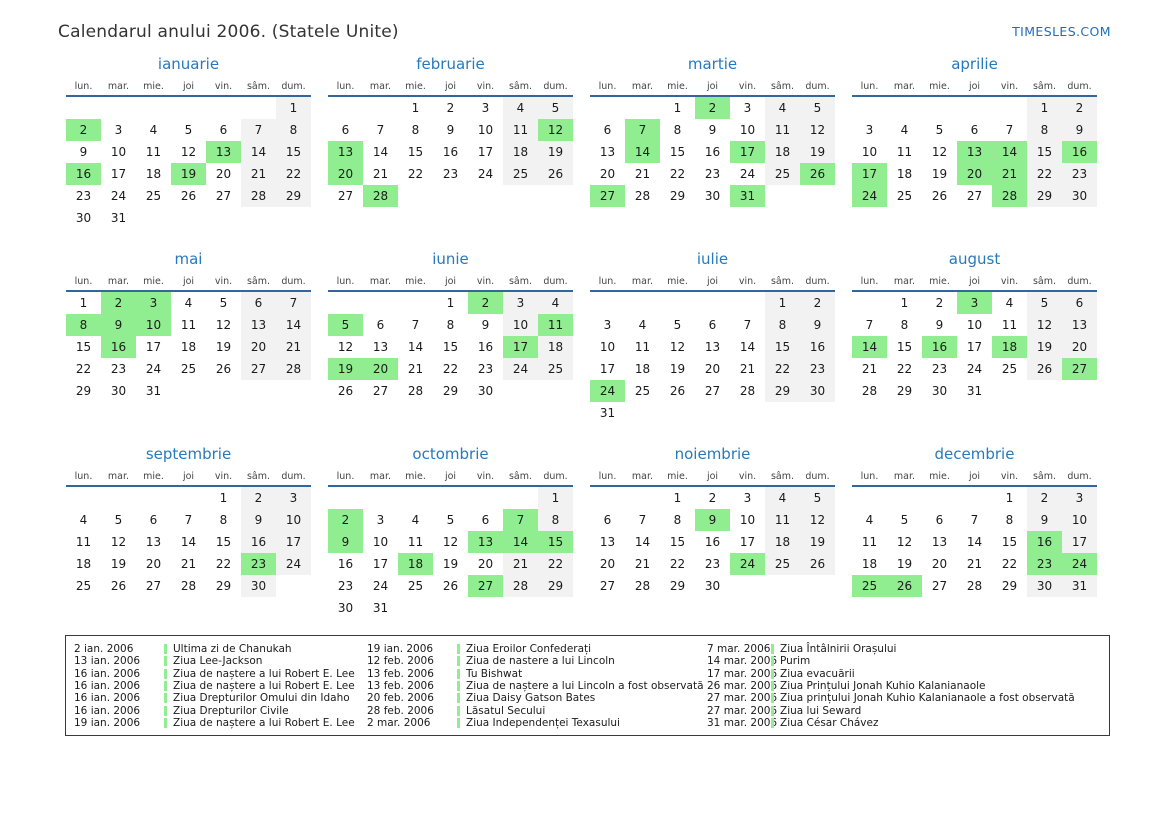  I want to click on day-cell: 28, so click(188, 586).